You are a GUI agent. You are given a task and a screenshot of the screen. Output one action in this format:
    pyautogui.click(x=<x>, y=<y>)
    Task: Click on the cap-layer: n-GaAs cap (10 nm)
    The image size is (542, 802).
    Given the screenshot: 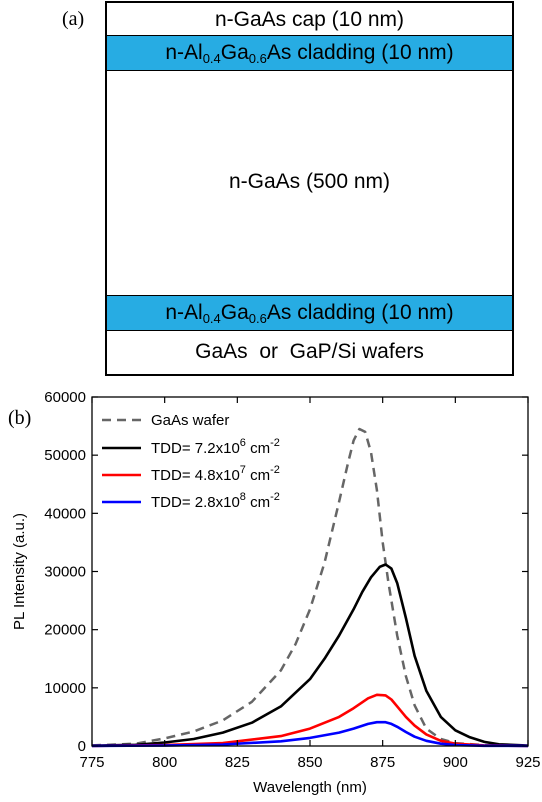 What is the action you would take?
    pyautogui.click(x=309, y=19)
    